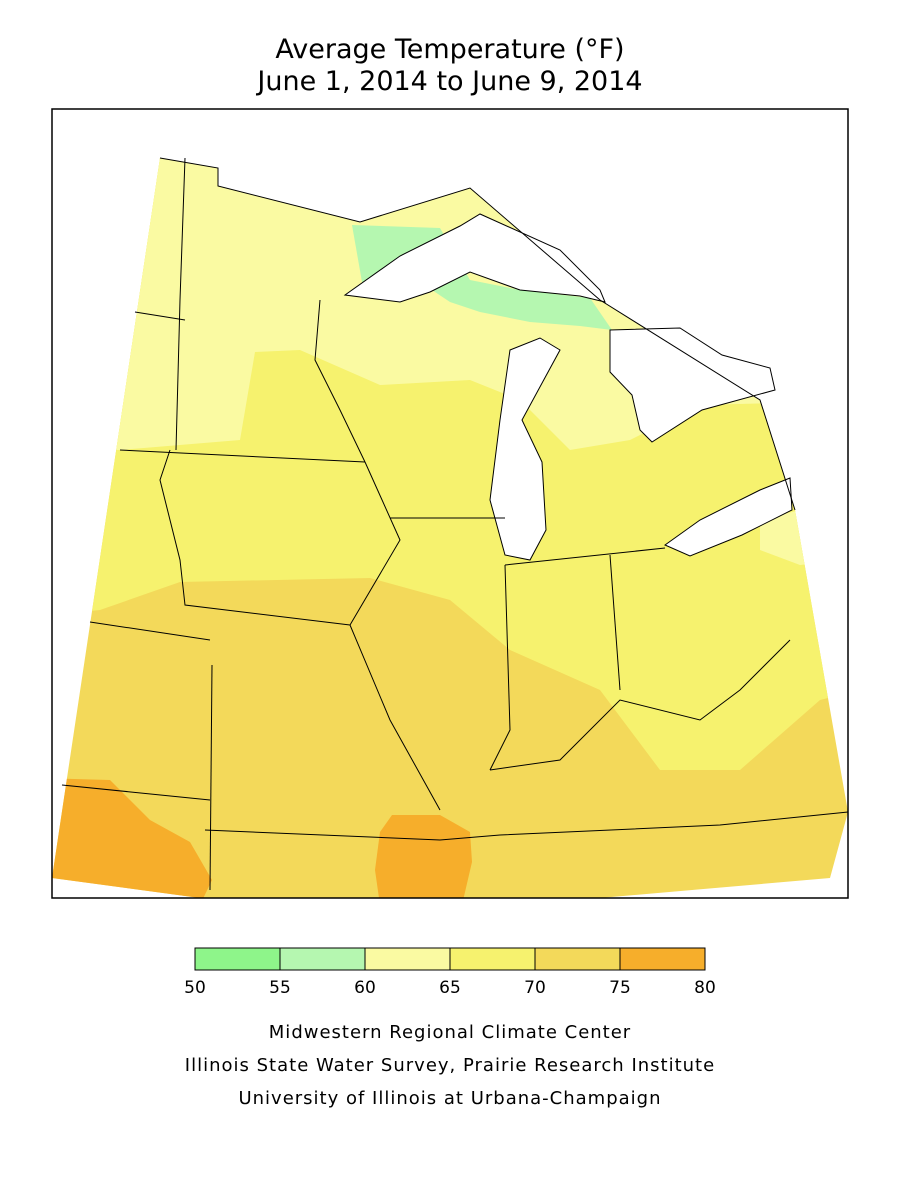  Describe the element at coordinates (195, 988) in the screenshot. I see `legend-tick-label: 50` at that location.